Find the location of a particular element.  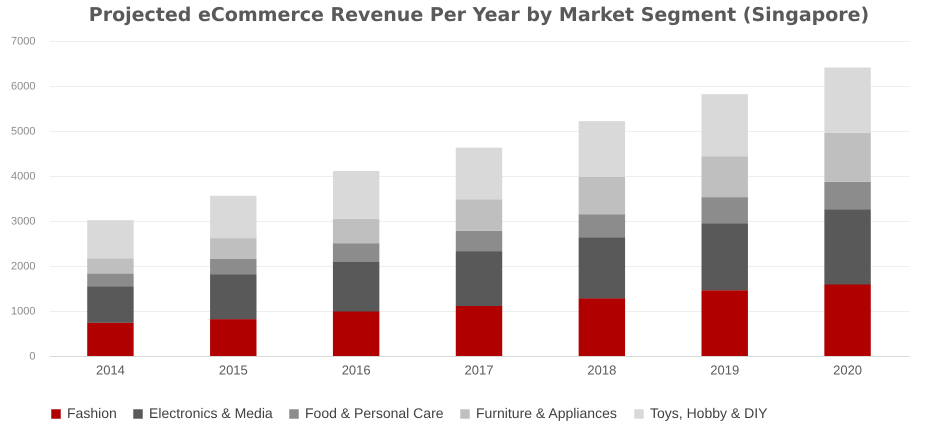

x-tick-label: 2019 is located at coordinates (725, 370).